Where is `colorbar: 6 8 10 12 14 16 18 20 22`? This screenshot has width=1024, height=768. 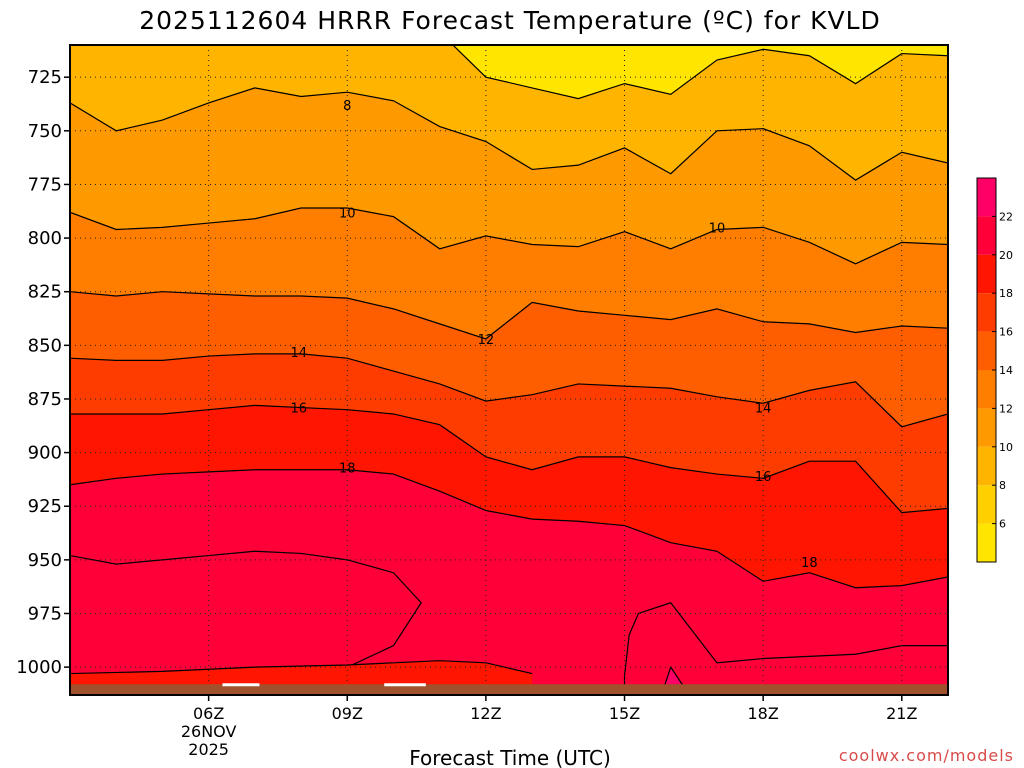 colorbar: 6 8 10 12 14 16 18 20 22 is located at coordinates (994, 370).